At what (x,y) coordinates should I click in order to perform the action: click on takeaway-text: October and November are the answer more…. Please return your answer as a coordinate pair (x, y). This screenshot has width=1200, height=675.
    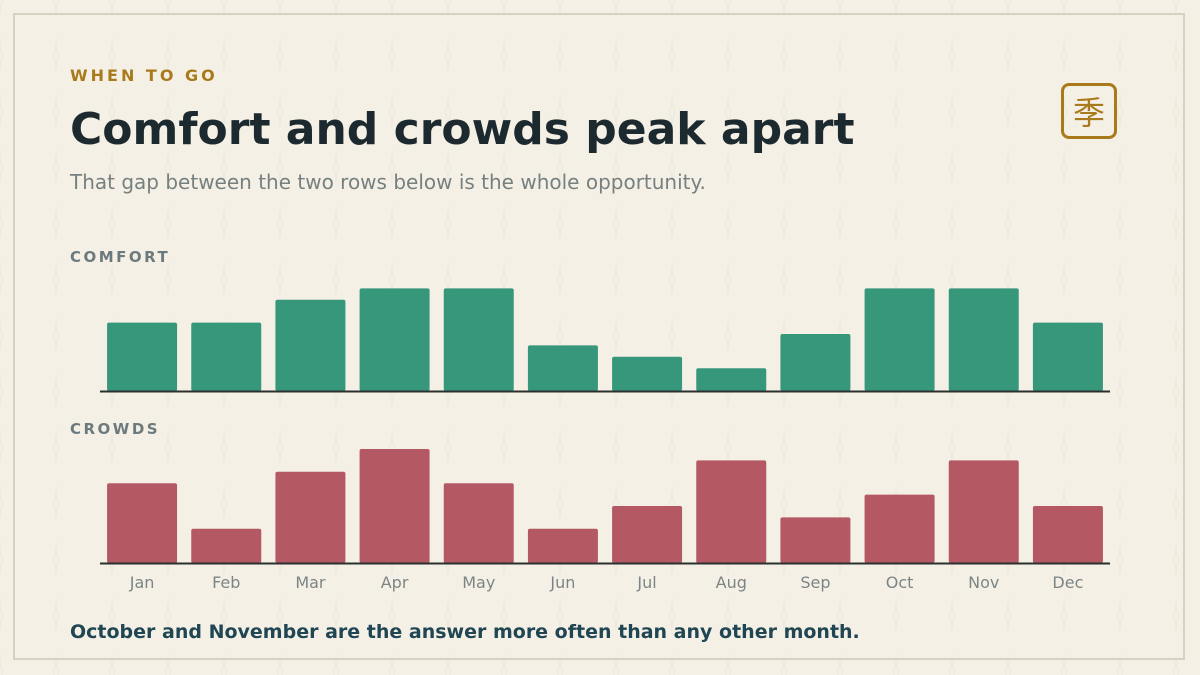
    Looking at the image, I should click on (465, 632).